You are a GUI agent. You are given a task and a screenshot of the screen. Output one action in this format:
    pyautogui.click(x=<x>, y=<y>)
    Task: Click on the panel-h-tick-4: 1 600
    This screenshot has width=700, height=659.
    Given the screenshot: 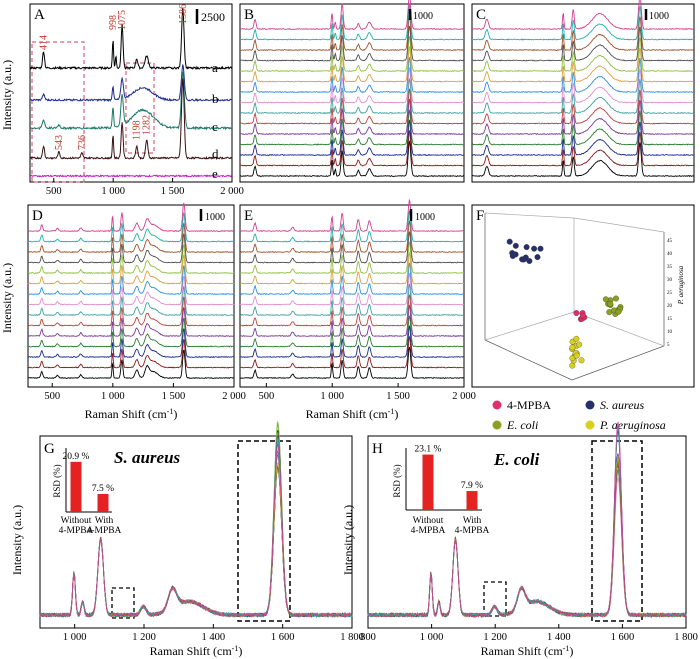 What is the action you would take?
    pyautogui.click(x=623, y=637)
    